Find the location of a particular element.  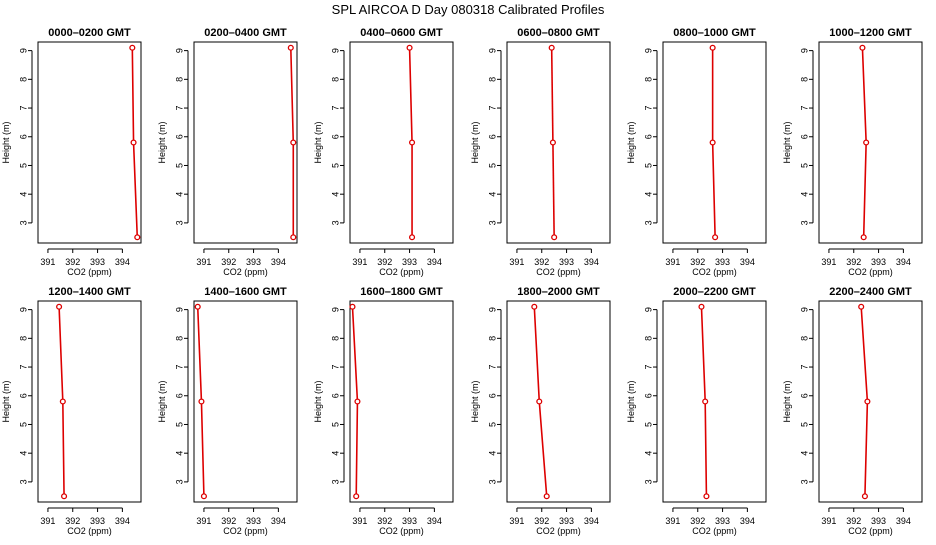

panel-title: 2000–2200 GMT is located at coordinates (714, 292).